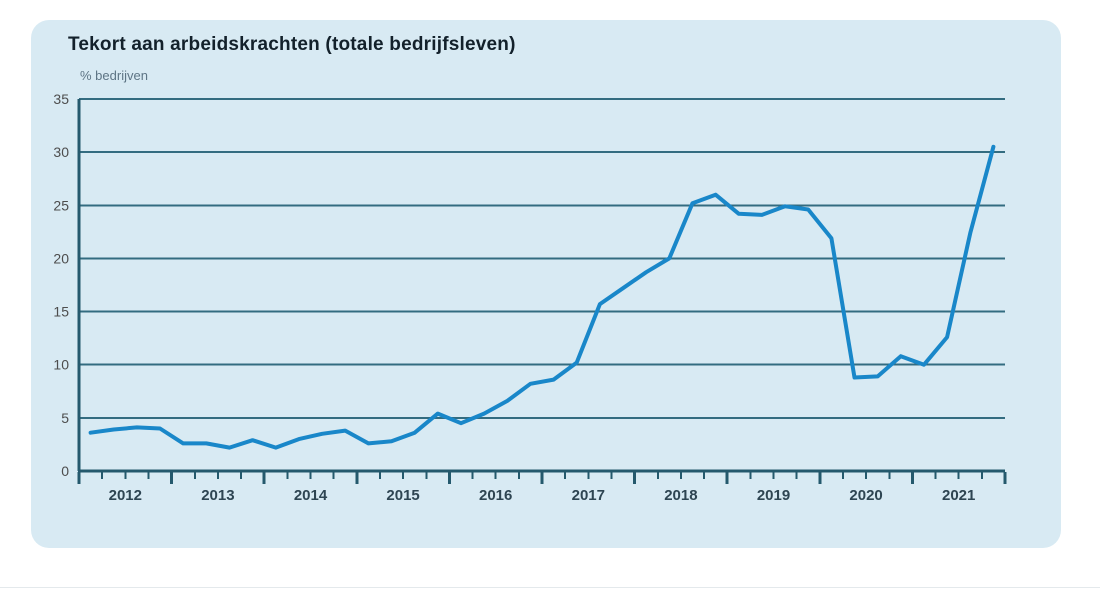  Describe the element at coordinates (65, 471) in the screenshot. I see `y-tick-label: 0` at that location.